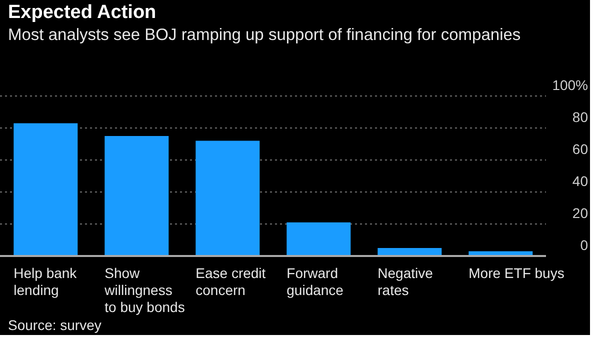 The width and height of the screenshot is (602, 343). I want to click on x-tick-label: More ETF buys, so click(516, 273).